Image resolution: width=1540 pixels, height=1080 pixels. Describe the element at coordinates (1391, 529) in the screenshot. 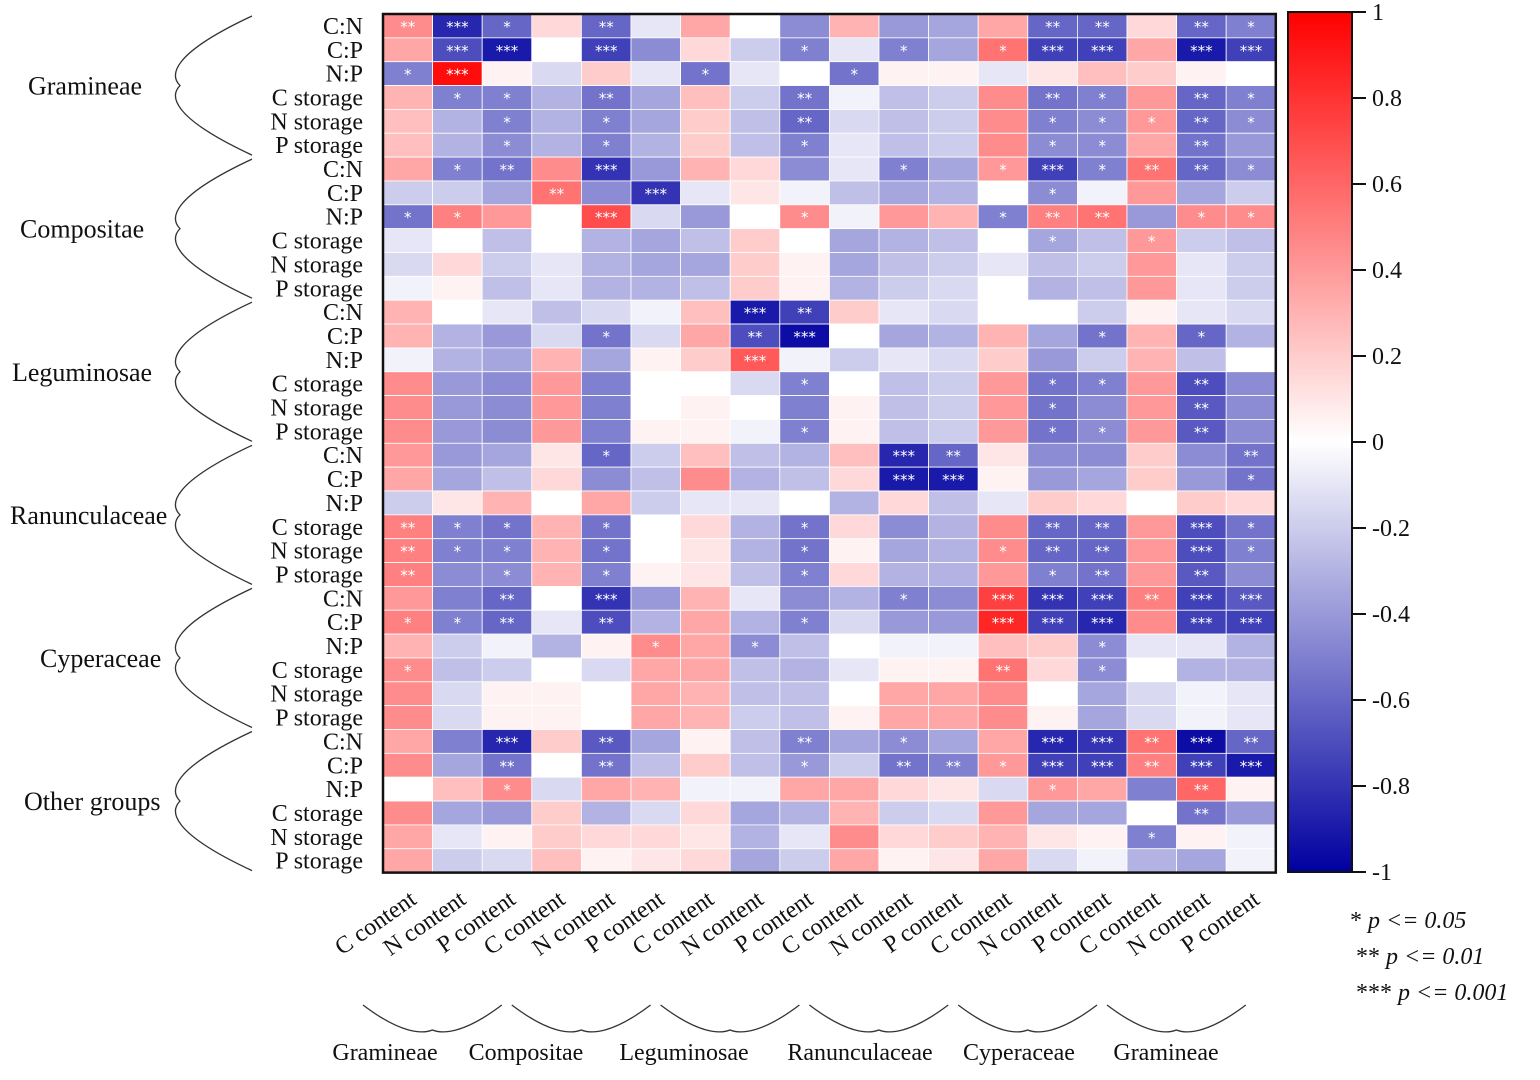

I see `colorbar-tick-label: -0.2` at that location.